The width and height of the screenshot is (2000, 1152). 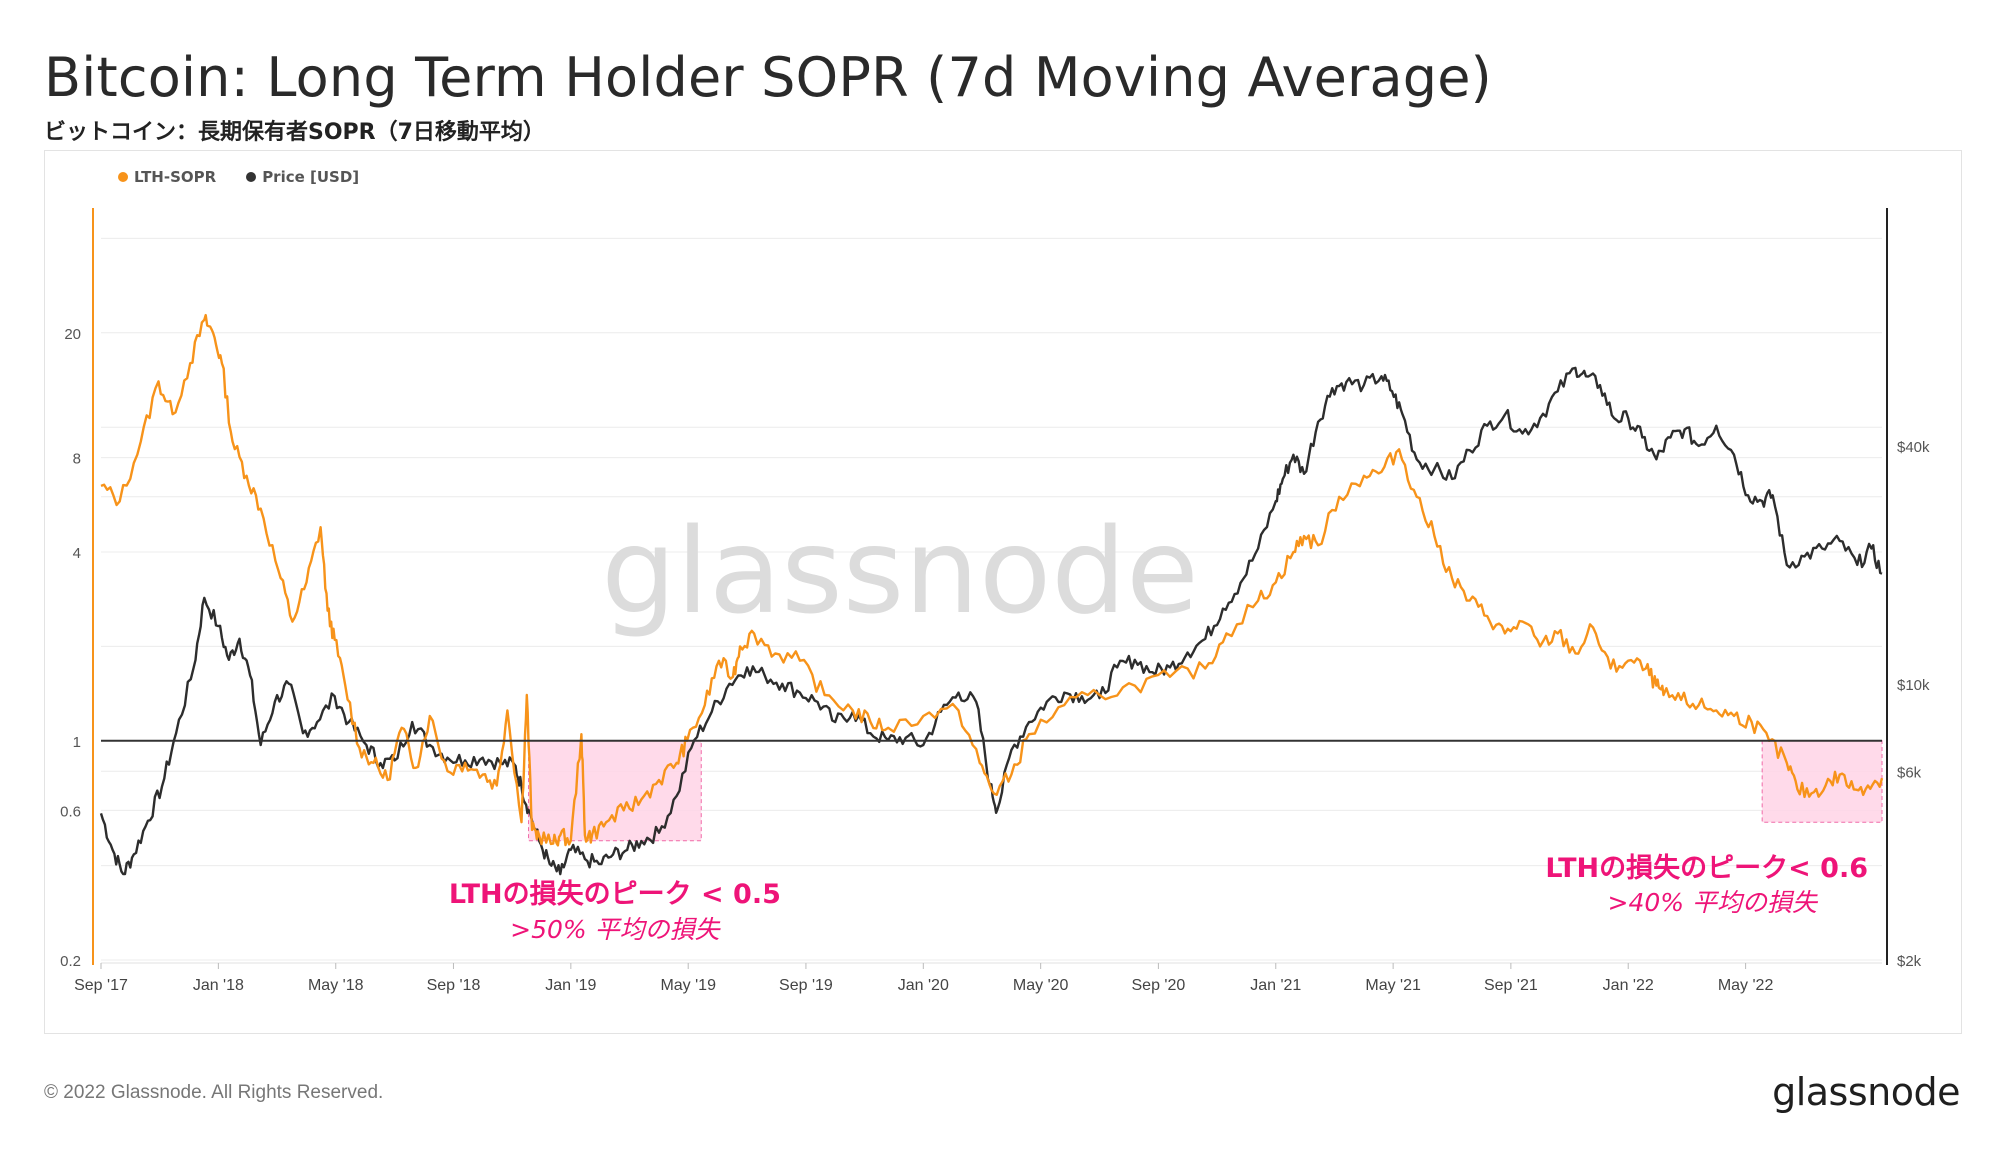 What do you see at coordinates (294, 132) in the screenshot?
I see `page-subtitle: ビットコイン：長期保有者SOPR（7日移動平均）` at bounding box center [294, 132].